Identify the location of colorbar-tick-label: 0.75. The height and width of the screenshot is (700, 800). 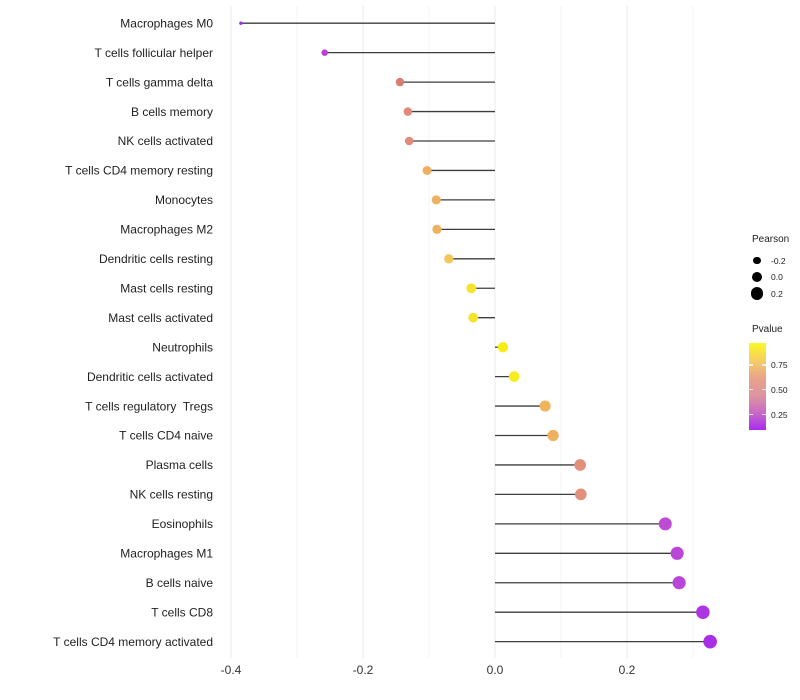
(779, 364).